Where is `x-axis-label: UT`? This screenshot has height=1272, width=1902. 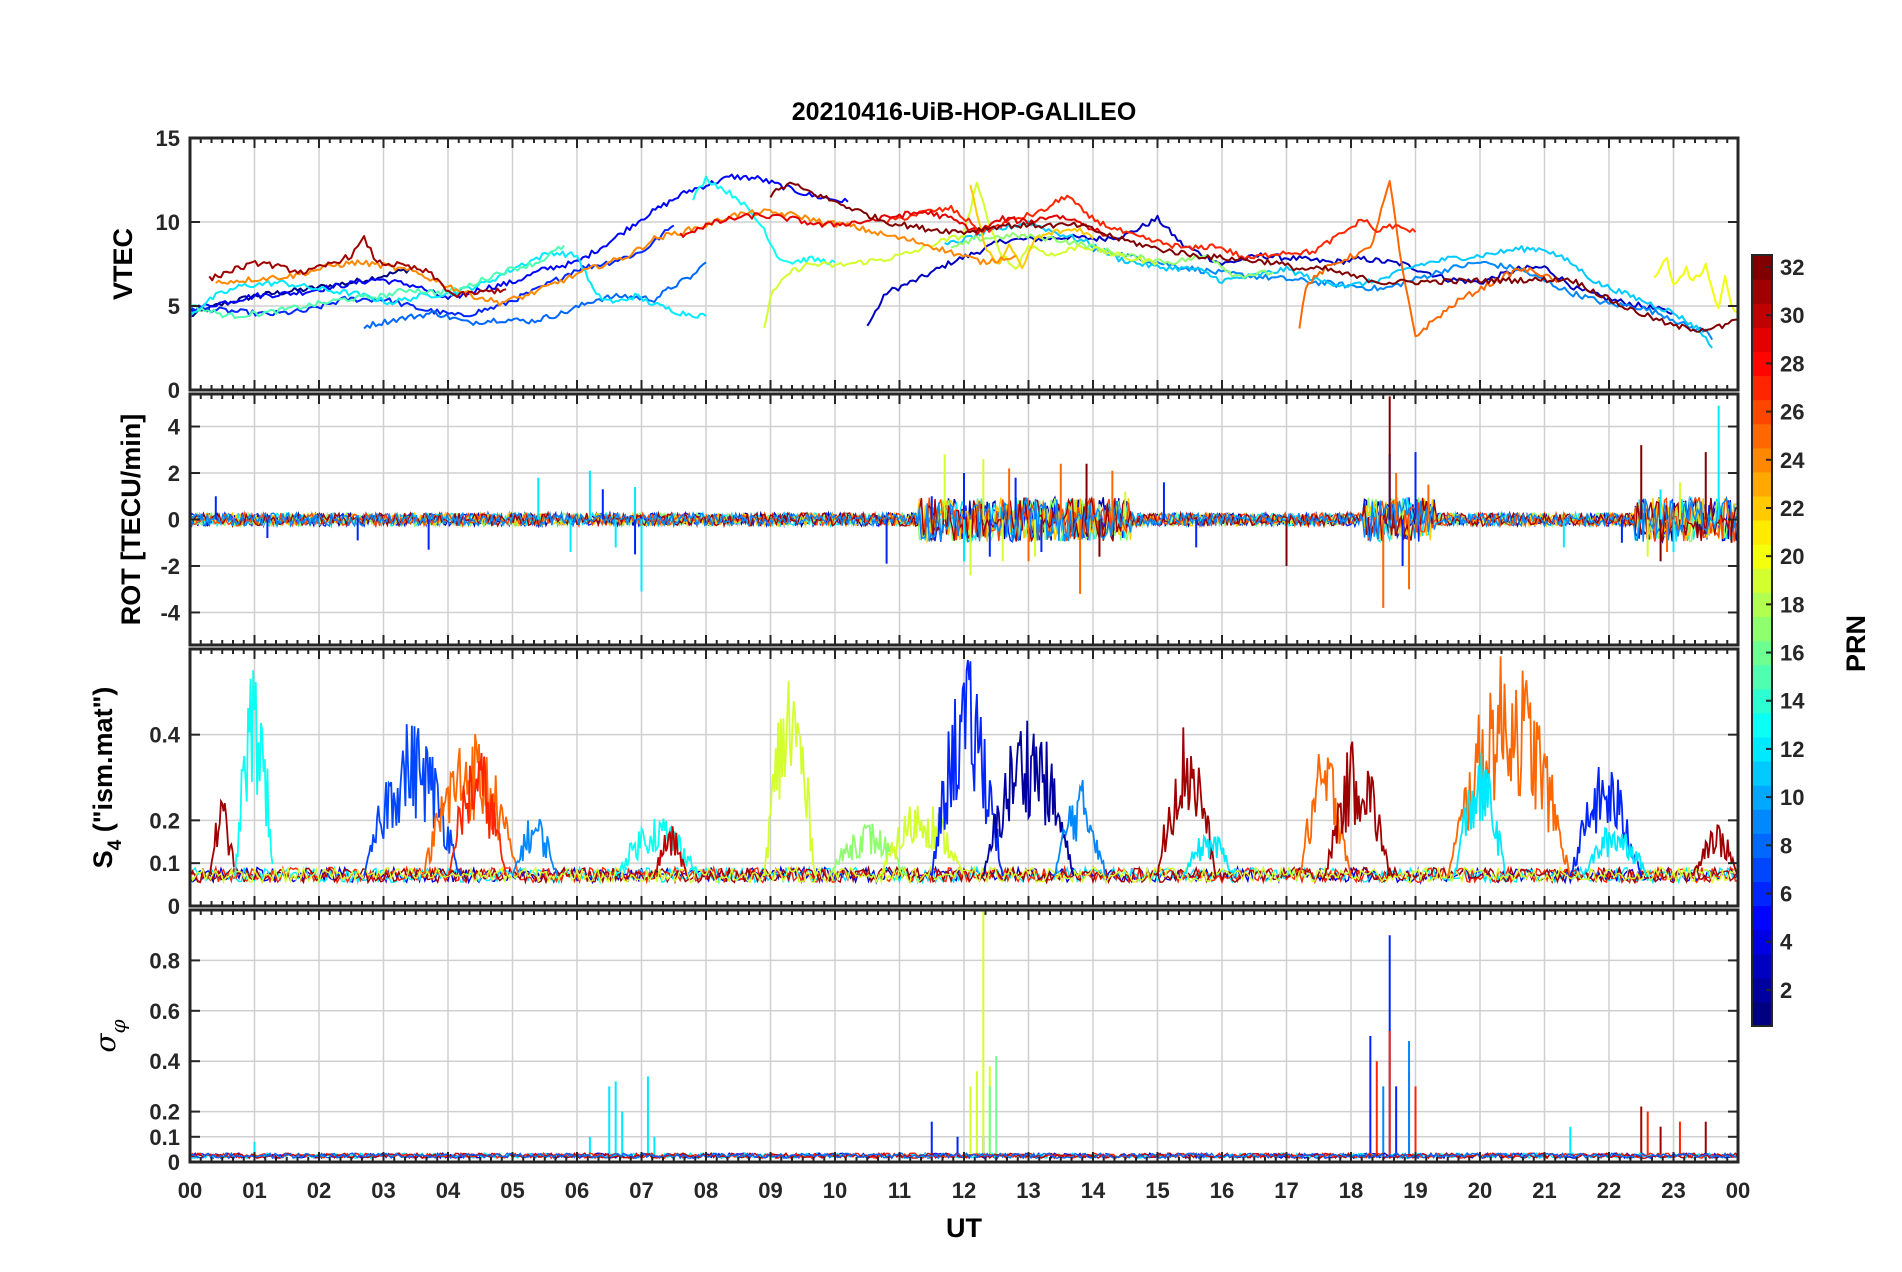
x-axis-label: UT is located at coordinates (964, 1228).